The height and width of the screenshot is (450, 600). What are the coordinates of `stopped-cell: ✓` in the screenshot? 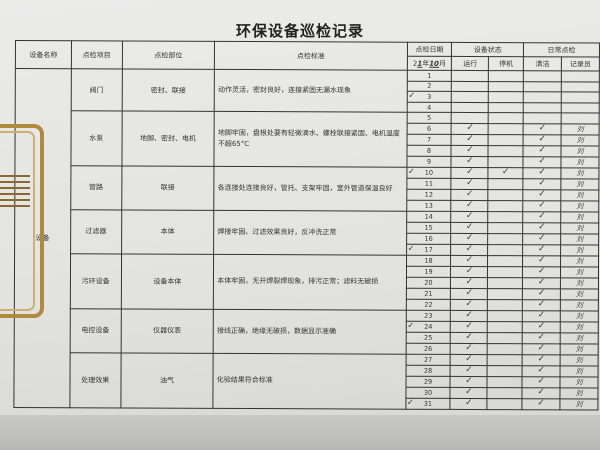 It's located at (506, 173).